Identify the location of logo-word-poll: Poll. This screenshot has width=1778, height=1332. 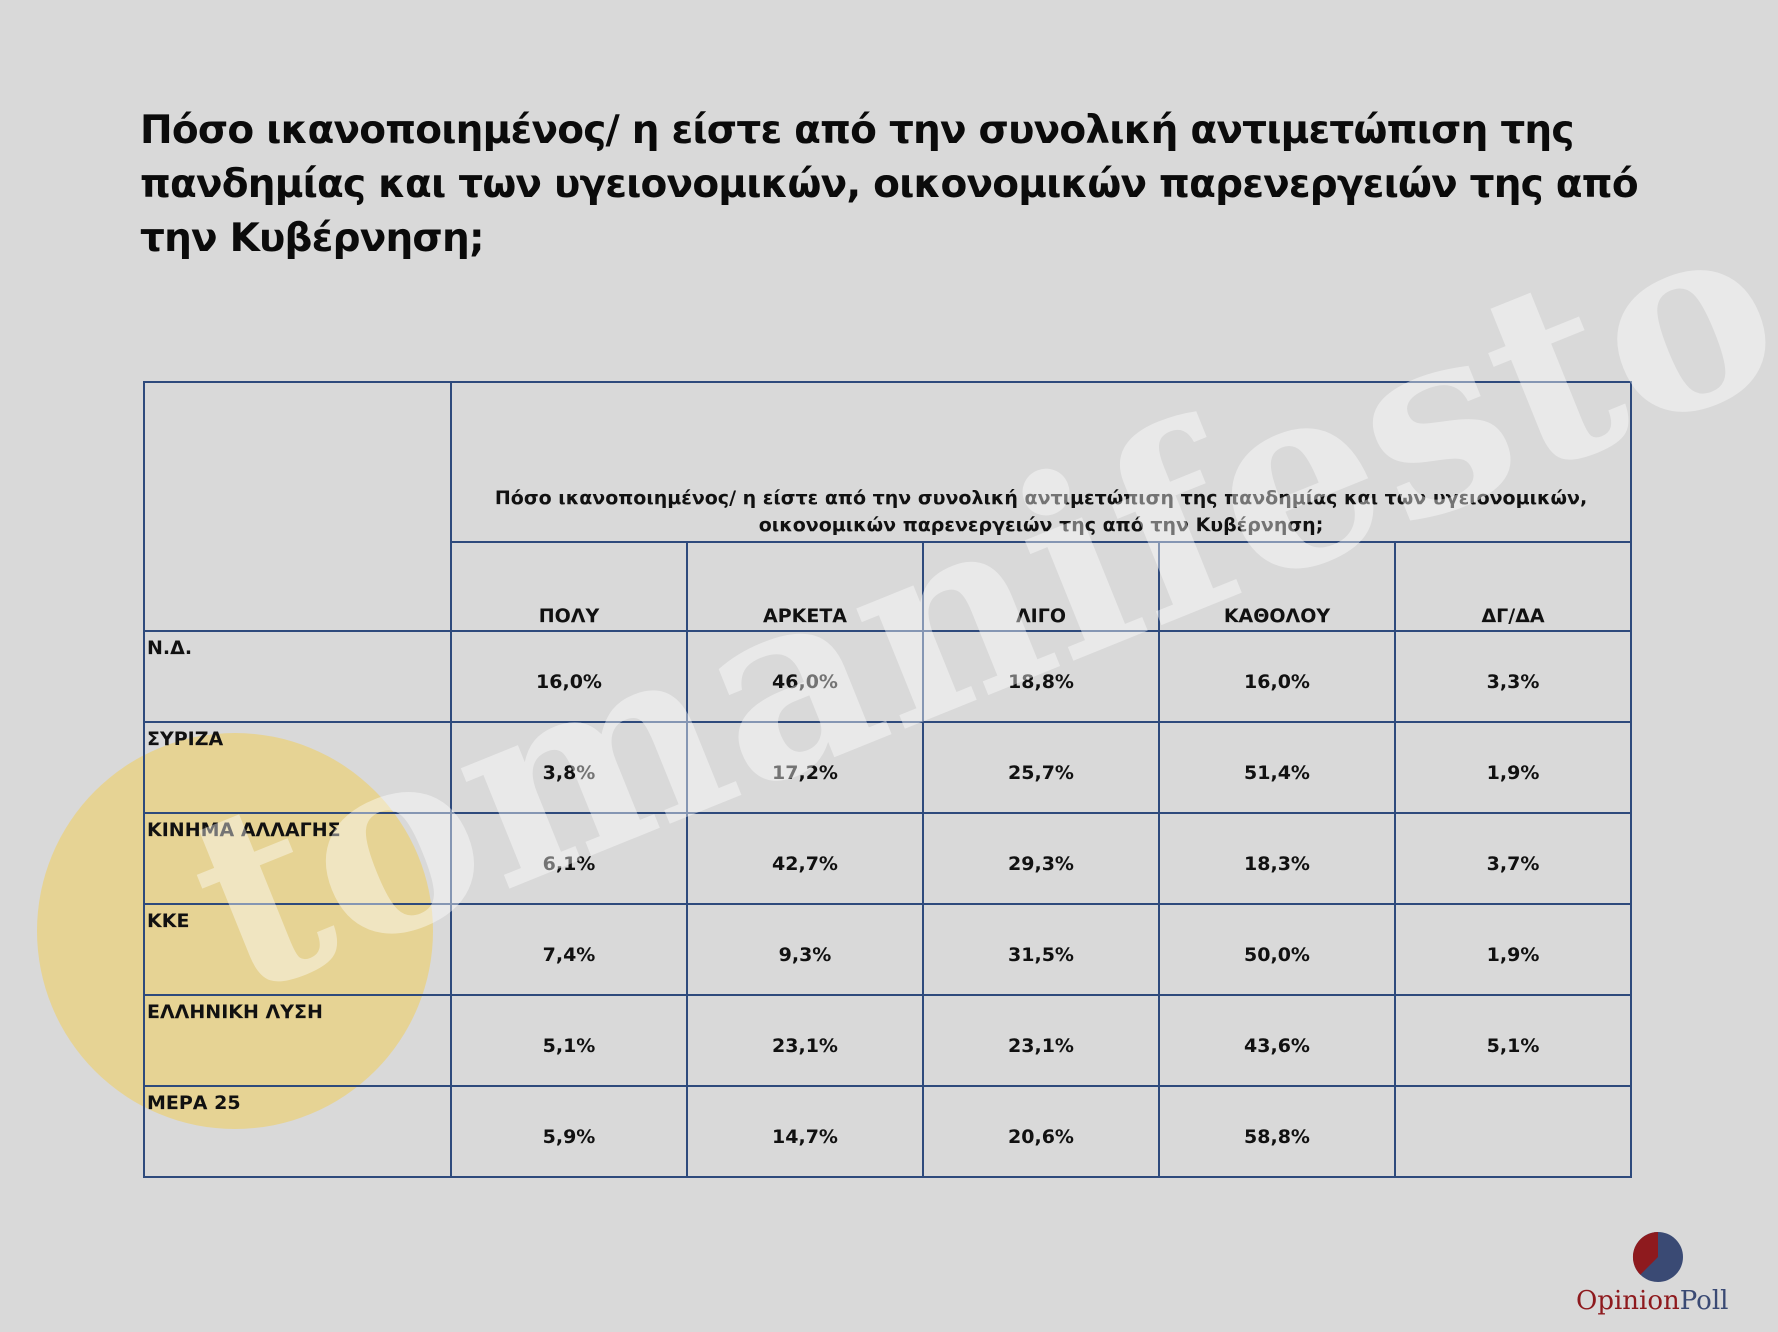
(1704, 1301).